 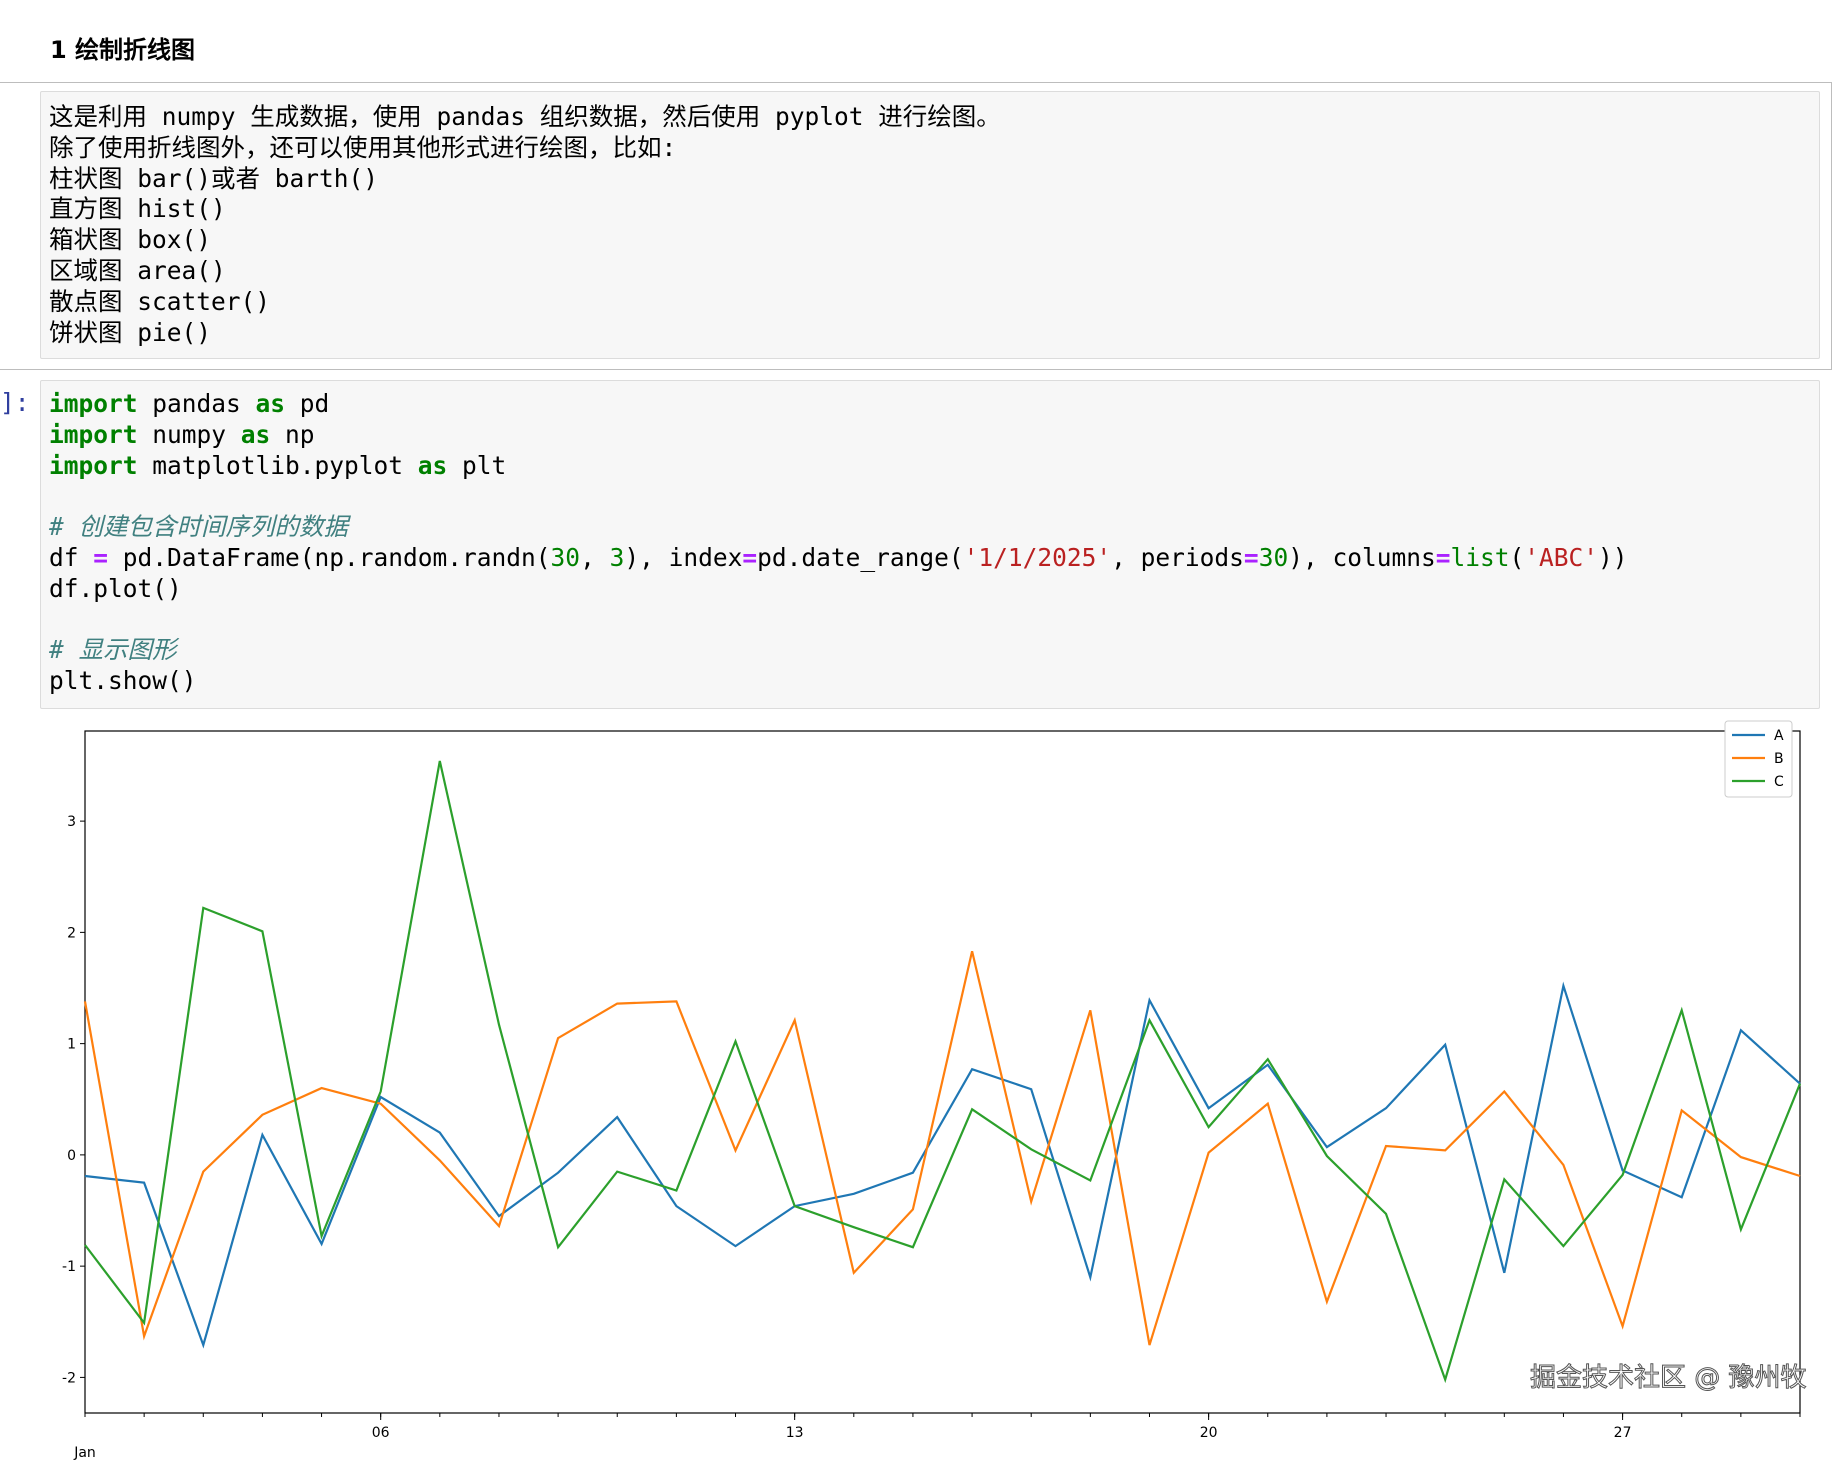 I want to click on legend-label: B, so click(x=1779, y=759).